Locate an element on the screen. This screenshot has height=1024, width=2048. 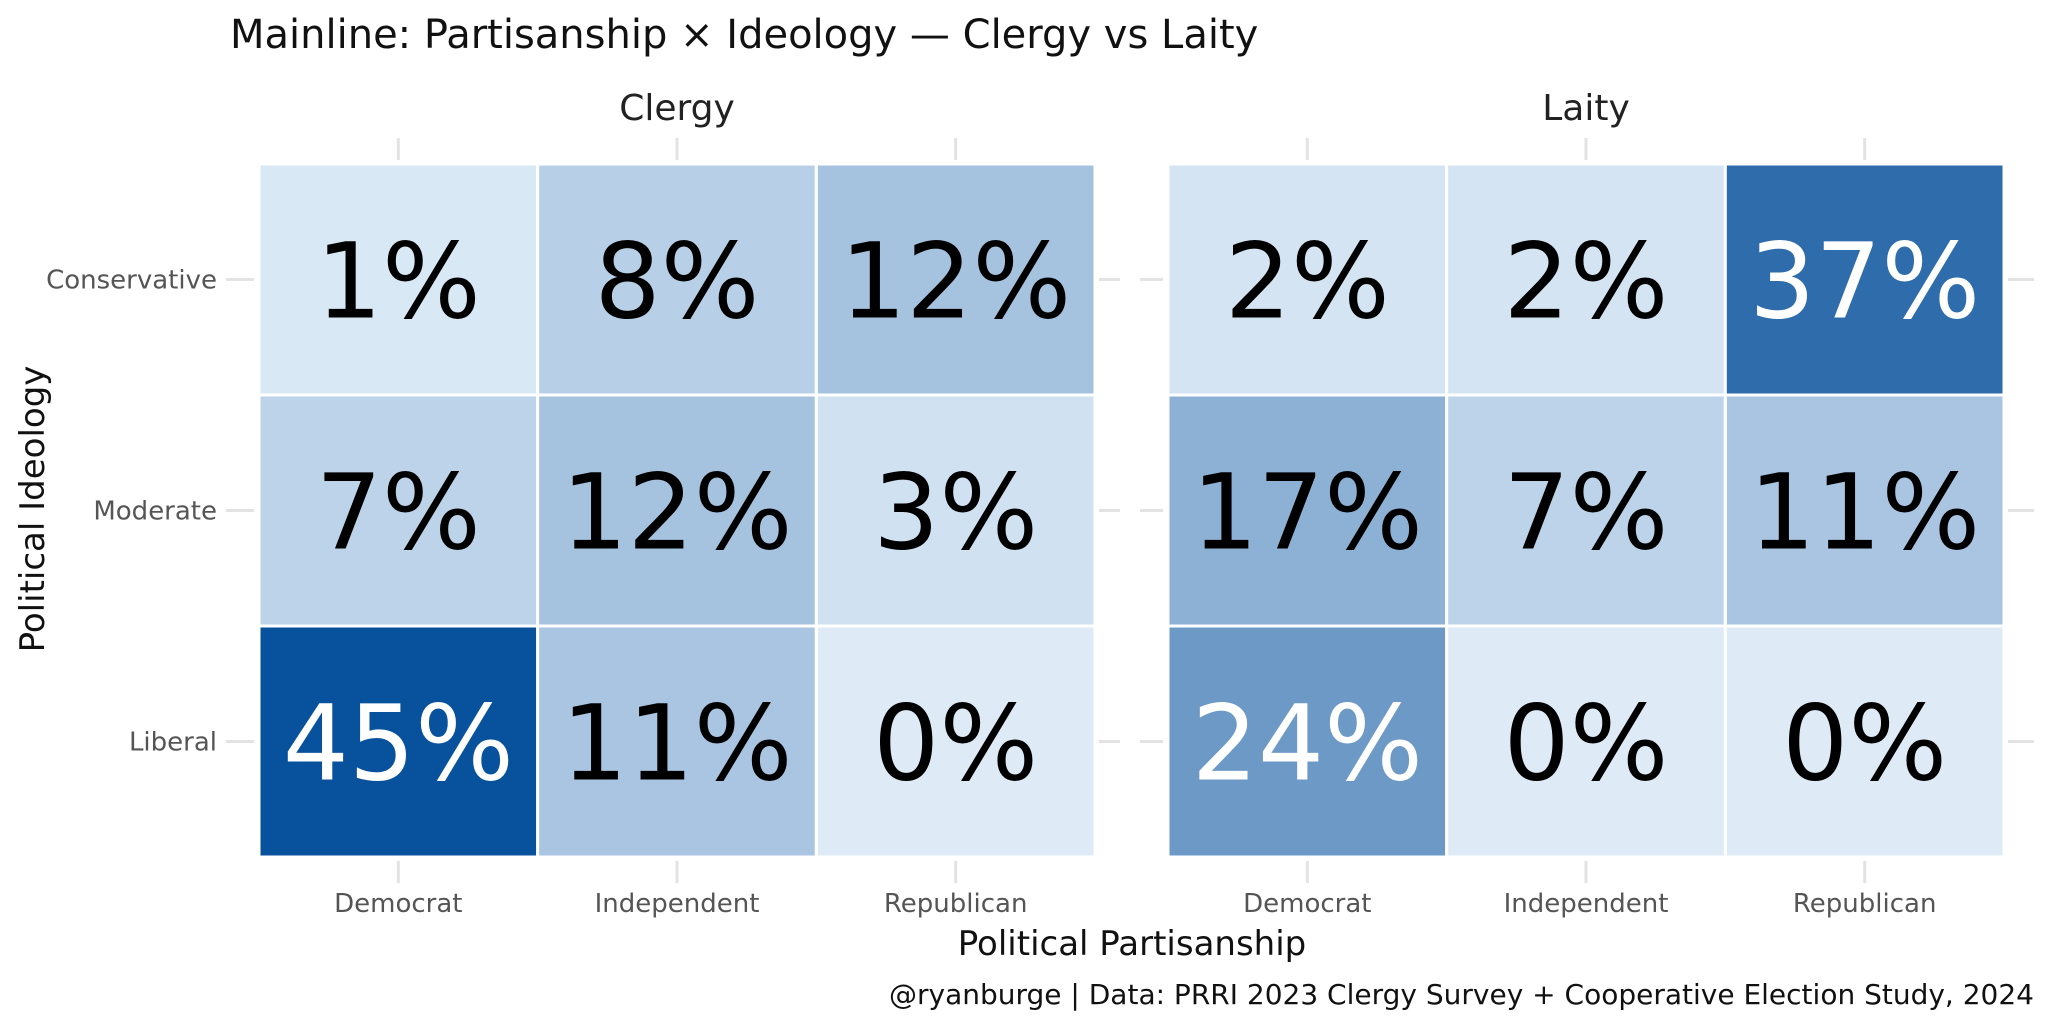
y-tick-label: Conservative is located at coordinates (131, 281).